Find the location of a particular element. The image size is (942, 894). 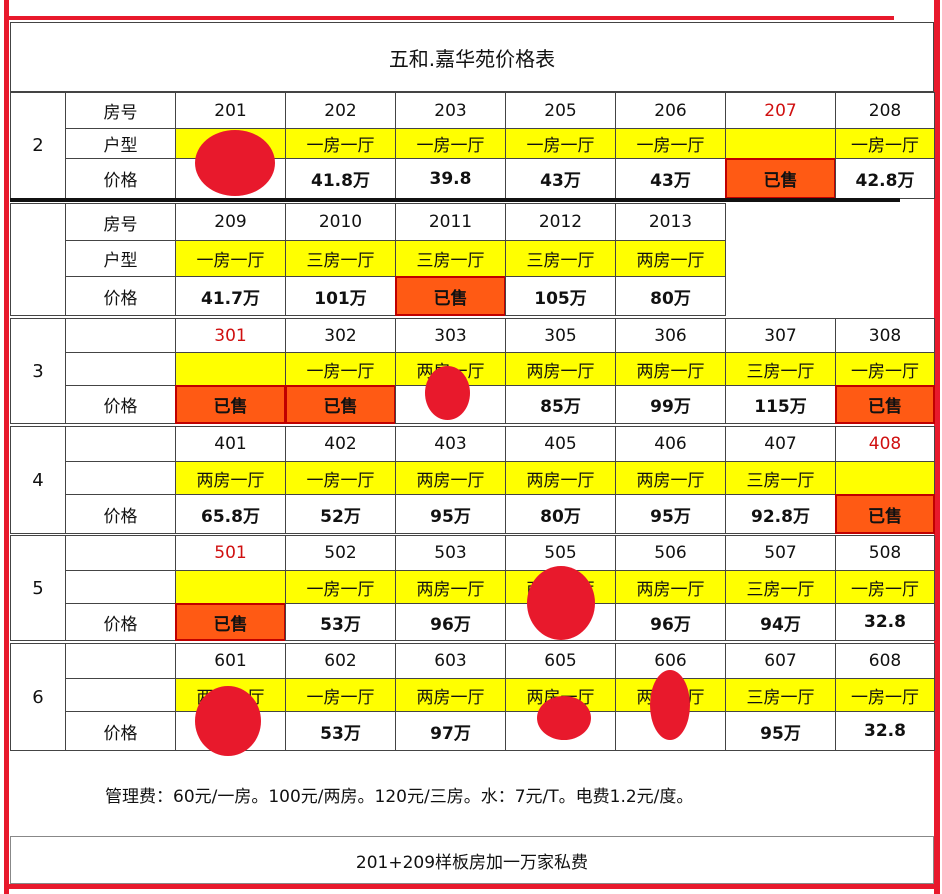

room-number: 302 is located at coordinates (340, 335).